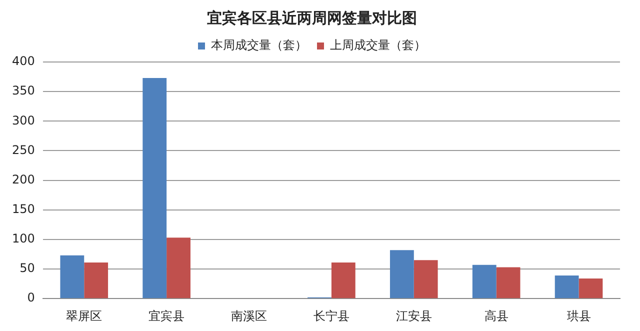  What do you see at coordinates (84, 315) in the screenshot?
I see `x-tick-label: 翠屏区` at bounding box center [84, 315].